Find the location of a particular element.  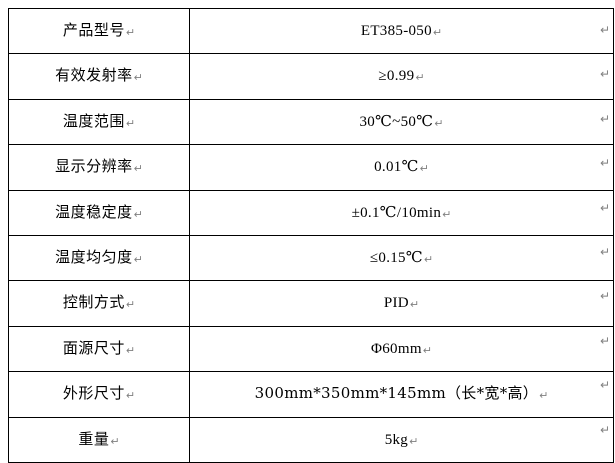

spec-value-text: 5kg is located at coordinates (396, 439).